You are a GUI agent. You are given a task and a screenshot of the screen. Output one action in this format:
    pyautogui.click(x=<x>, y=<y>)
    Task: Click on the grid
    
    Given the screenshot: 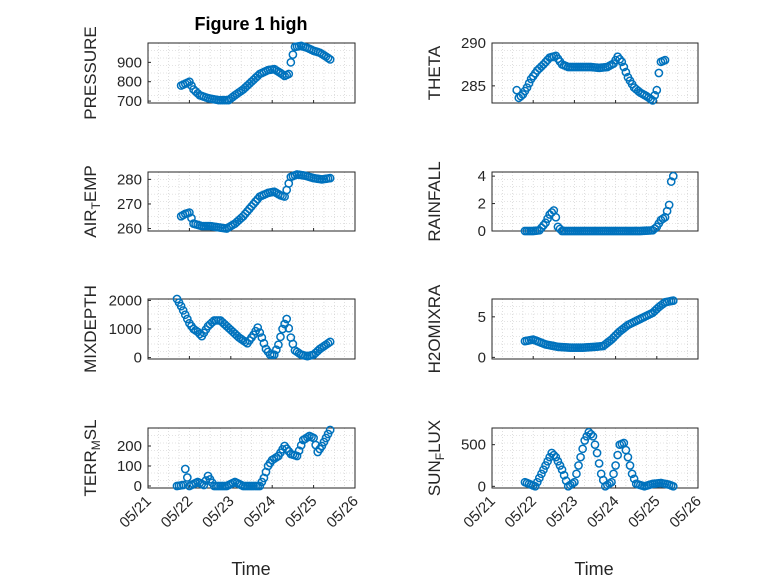 What is the action you would take?
    pyautogui.click(x=251, y=458)
    